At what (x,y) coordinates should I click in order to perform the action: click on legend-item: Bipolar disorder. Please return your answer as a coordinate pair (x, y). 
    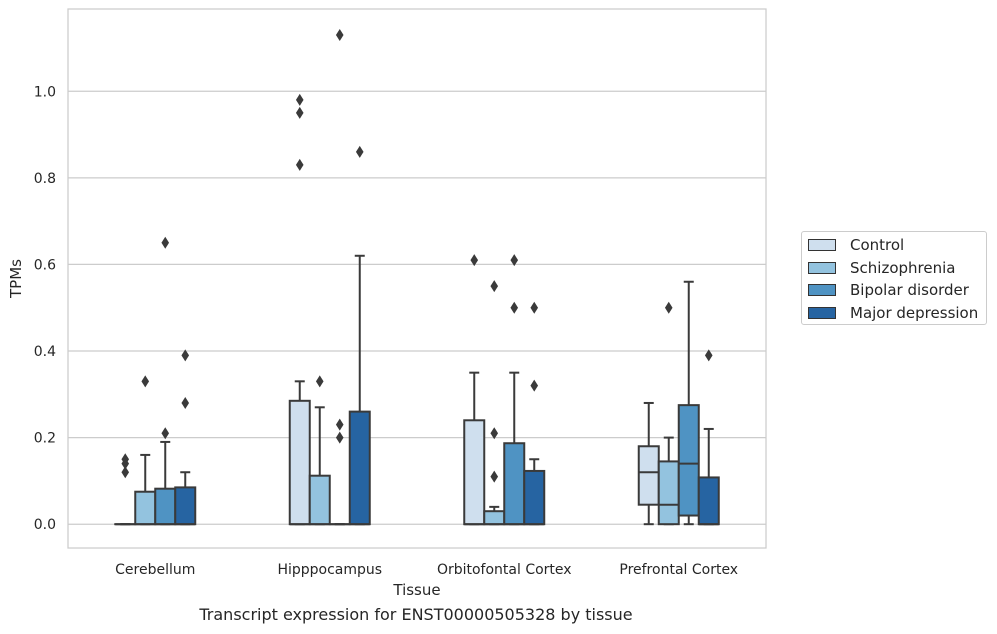
    Looking at the image, I should click on (888, 290).